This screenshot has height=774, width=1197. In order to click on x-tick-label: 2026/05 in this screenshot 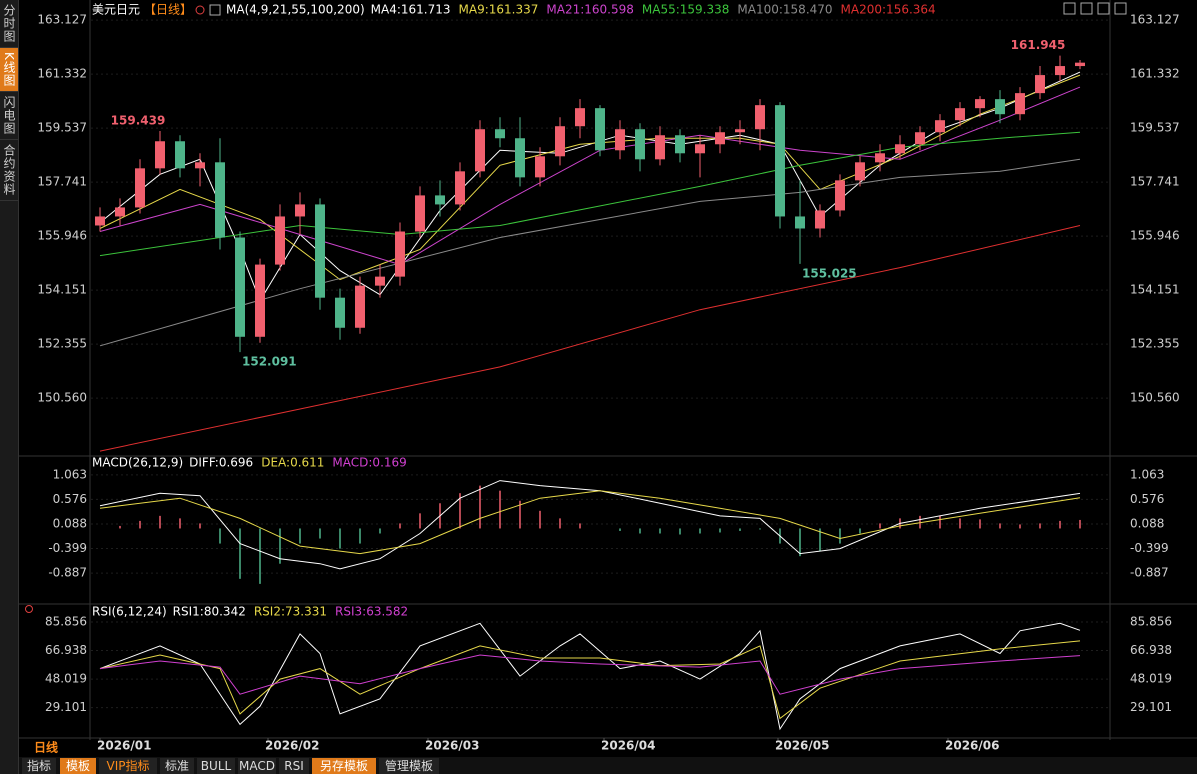, I will do `click(802, 746)`.